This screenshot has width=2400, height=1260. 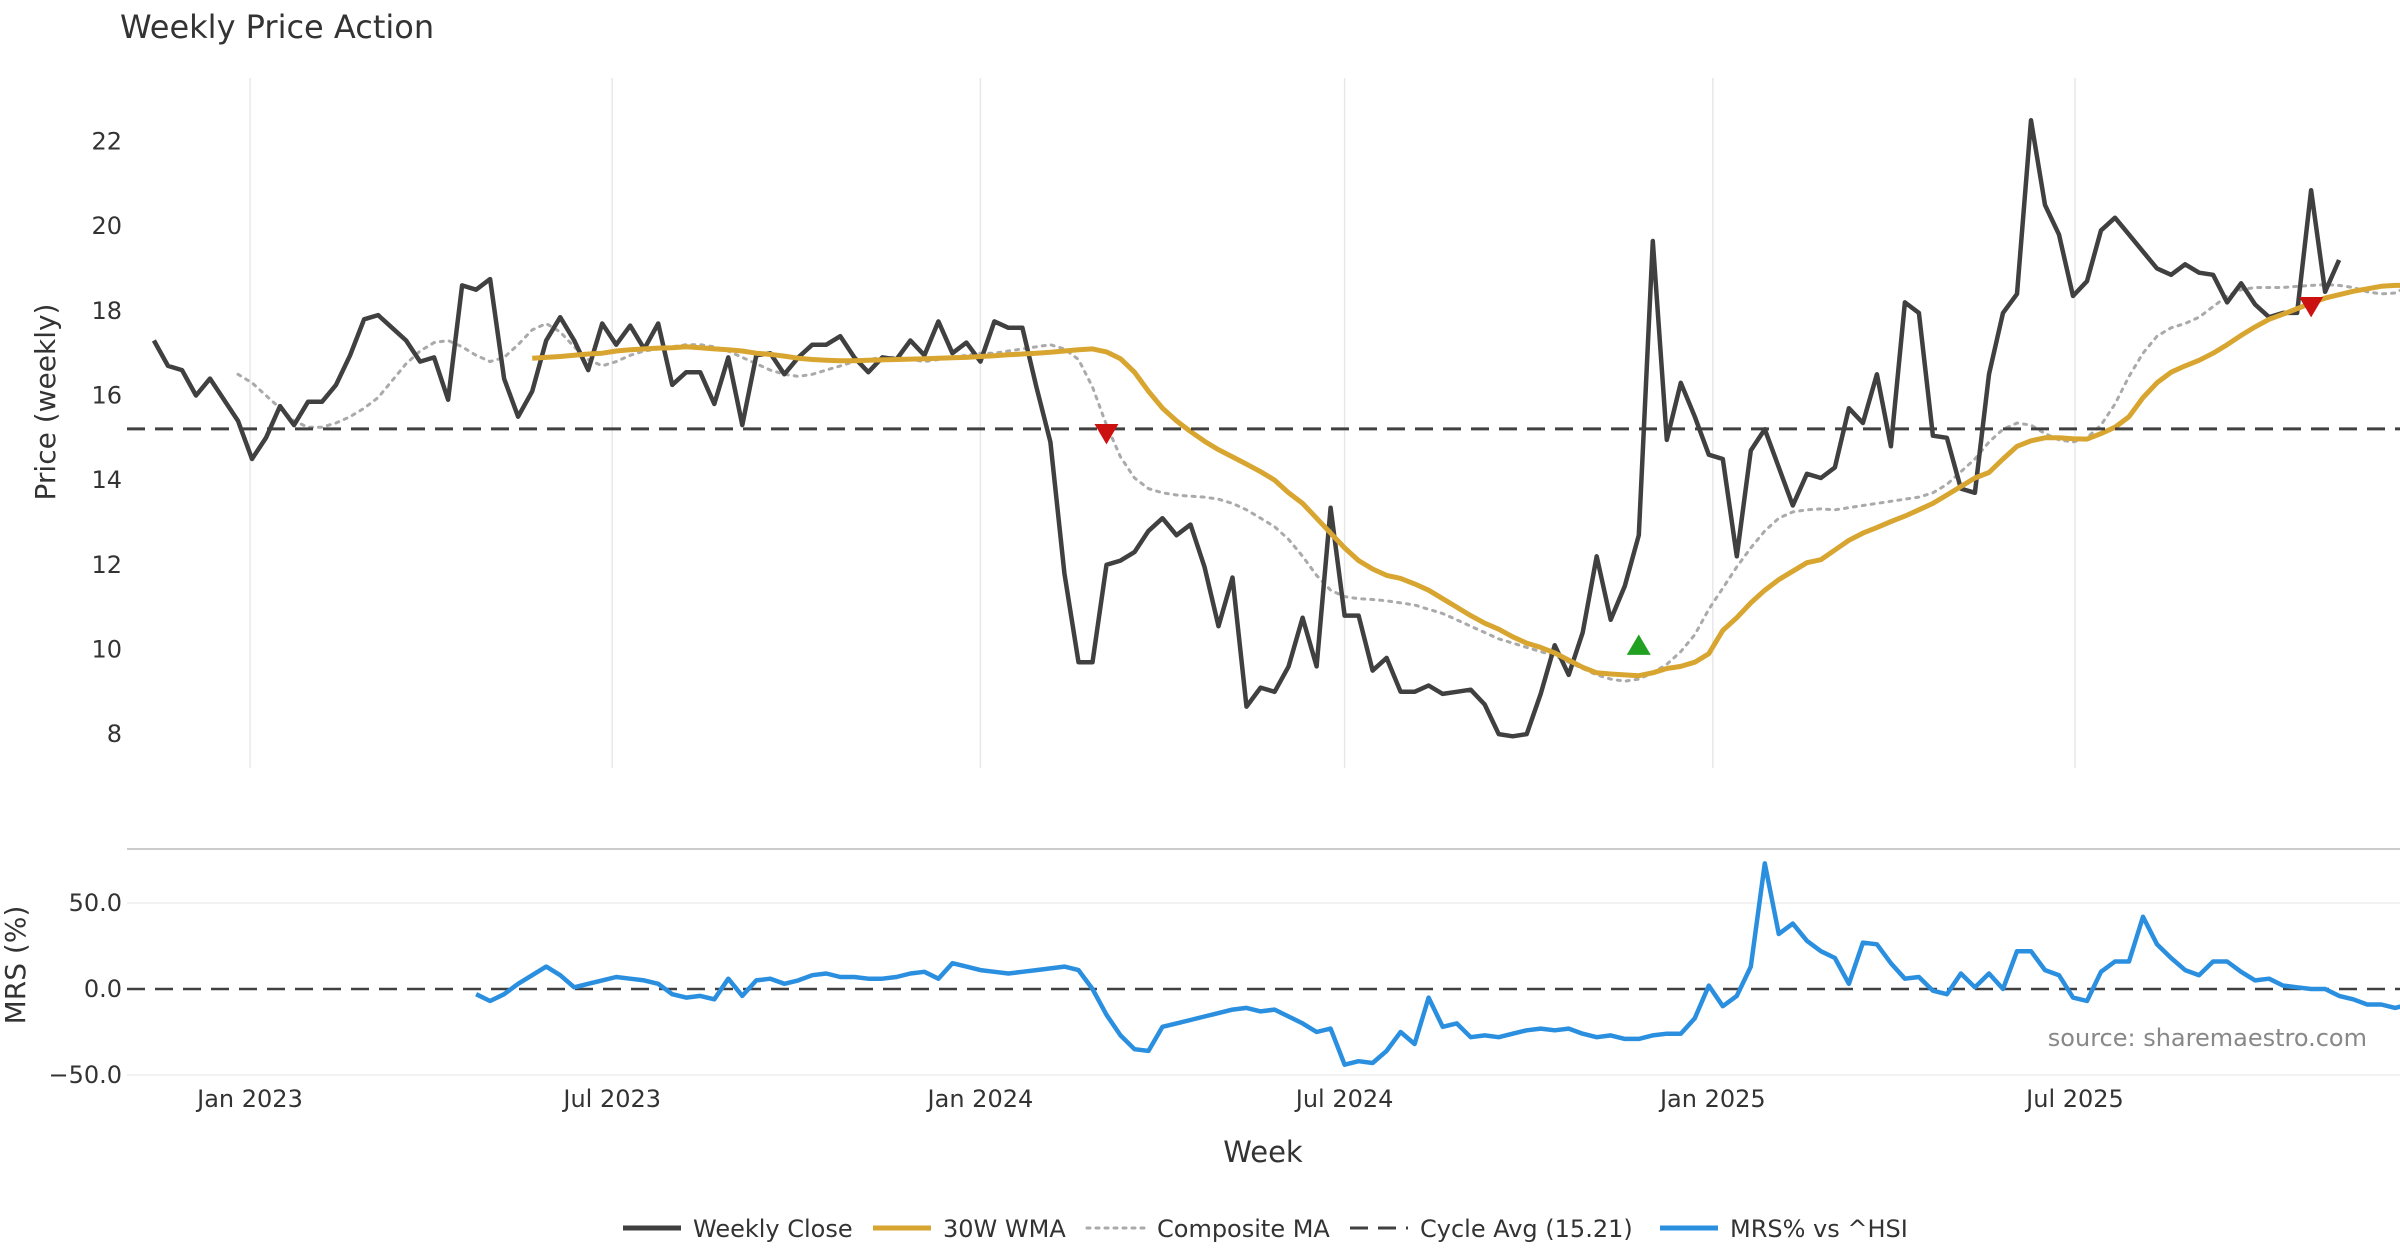 What do you see at coordinates (95, 903) in the screenshot?
I see `mrs-y-tick-label: 50.0` at bounding box center [95, 903].